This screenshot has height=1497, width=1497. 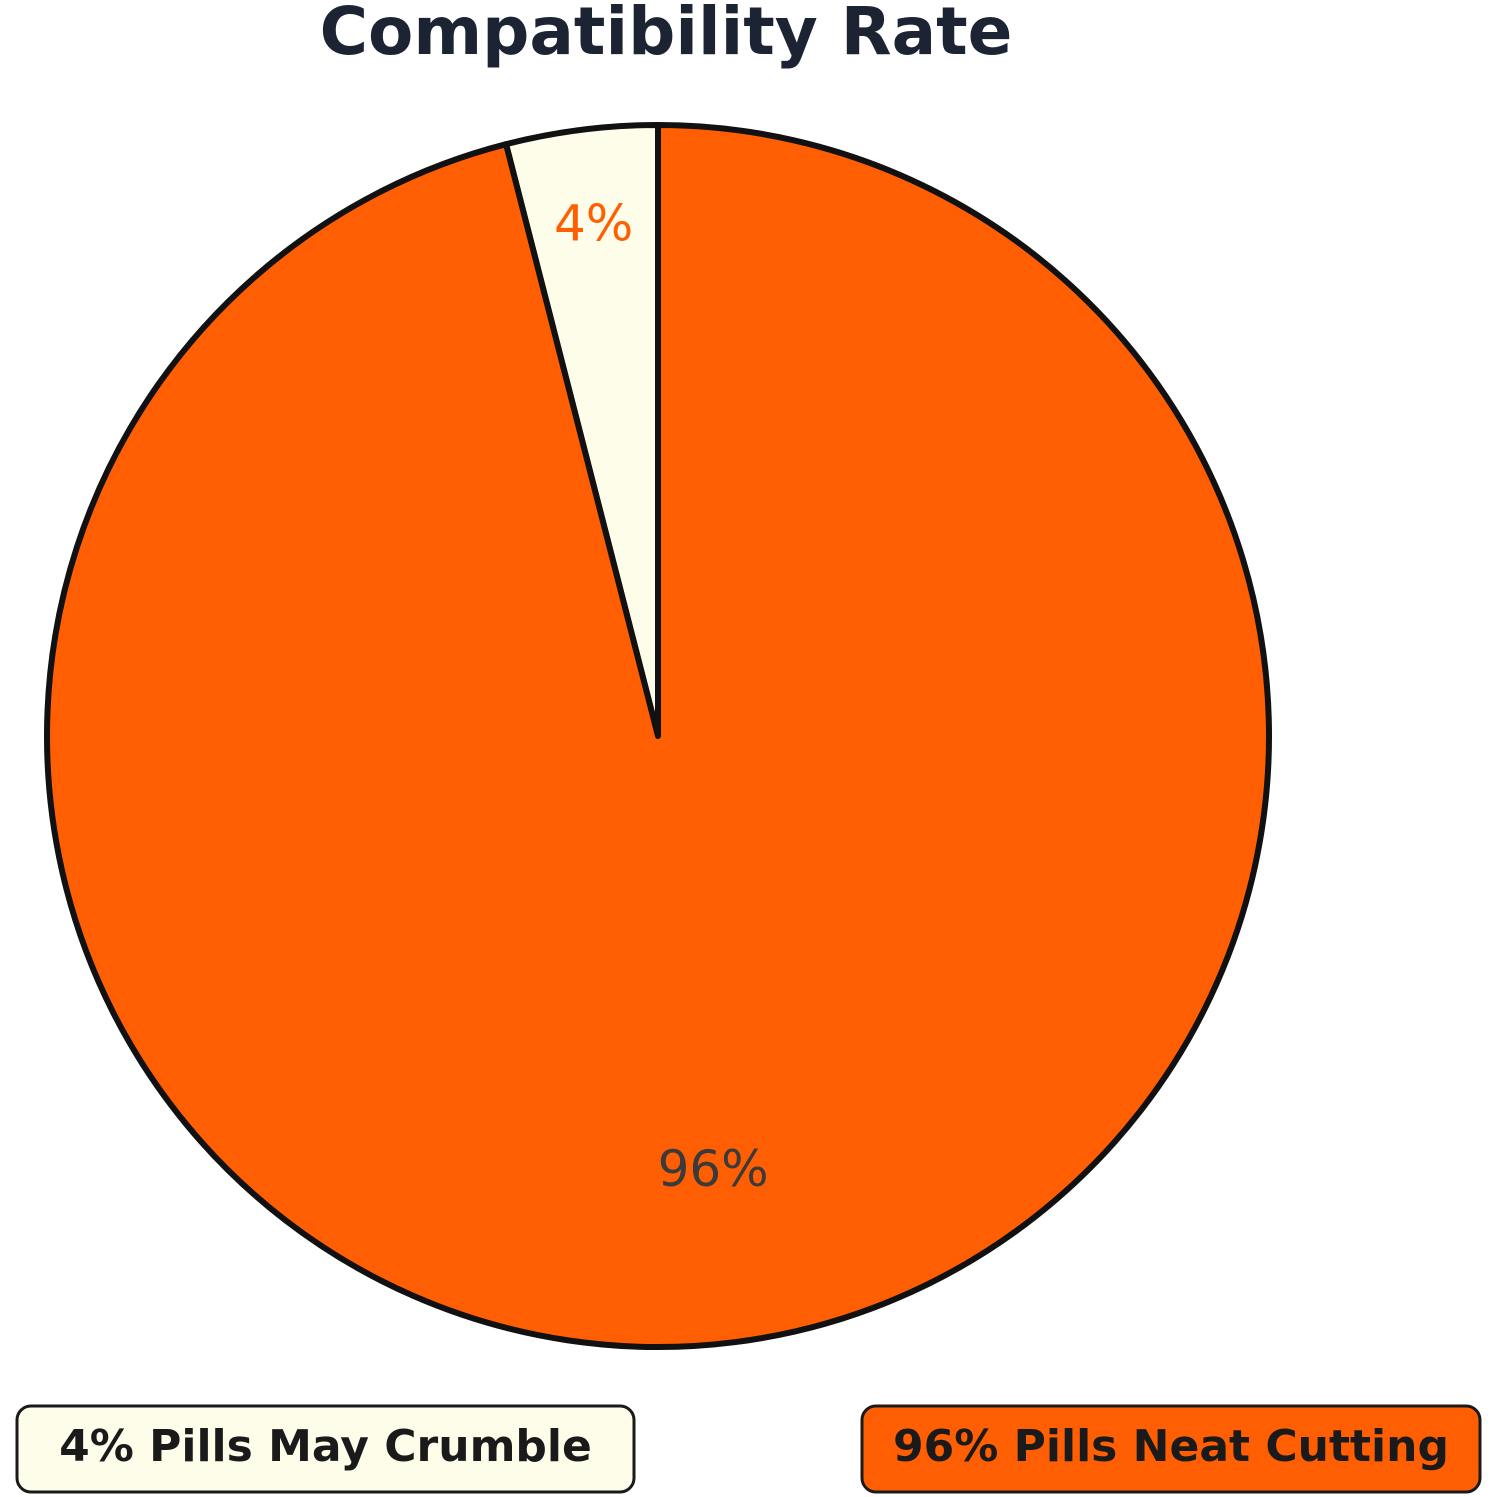 What do you see at coordinates (666, 35) in the screenshot?
I see `chart-title: Compatibility Rate` at bounding box center [666, 35].